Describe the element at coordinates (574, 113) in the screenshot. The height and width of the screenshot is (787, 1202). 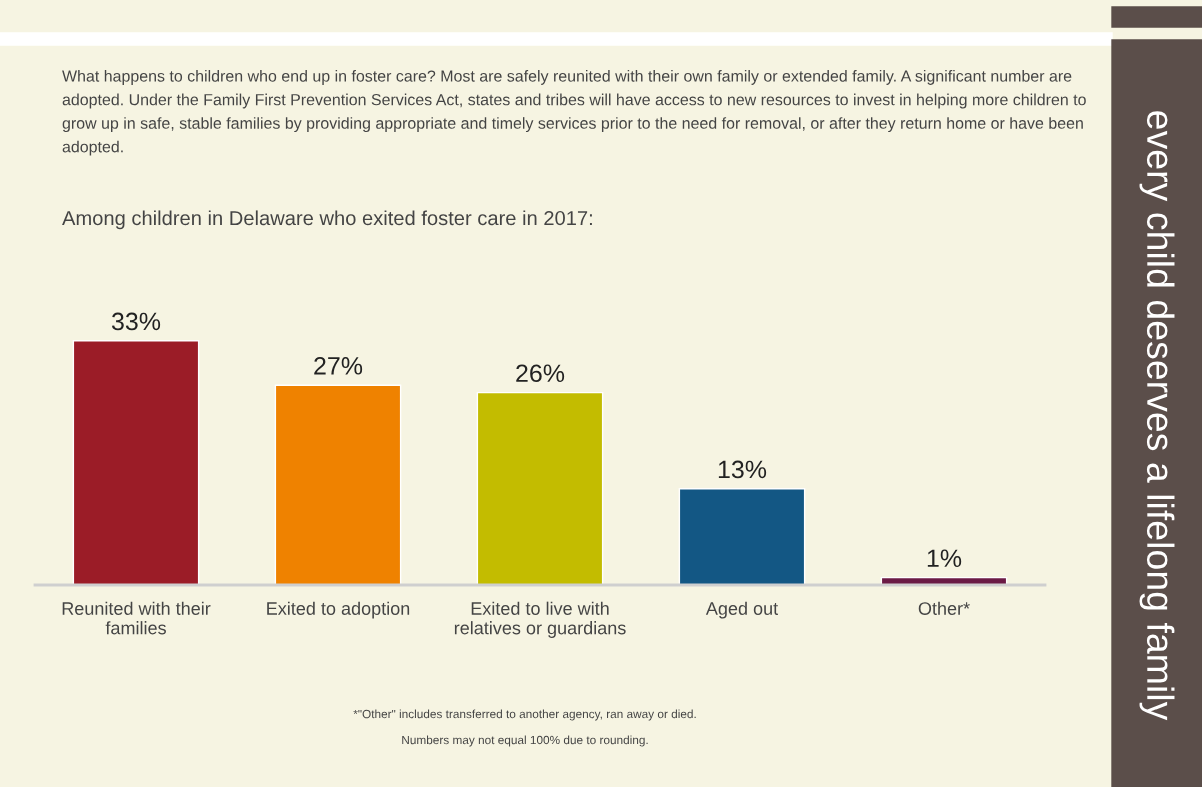
I see `chart-subtitle: What happens to children who end up in foster care? Most are safely reunited with their own family or extended family. A significant number are adopted. Under the Family First Prevention Services Act, states and tribes will have access to new resources to invest in helping more children to grow up in safe, stable families by providing appropriate and timely services prior to the need for removal, or after they return home or have been adopted.` at that location.